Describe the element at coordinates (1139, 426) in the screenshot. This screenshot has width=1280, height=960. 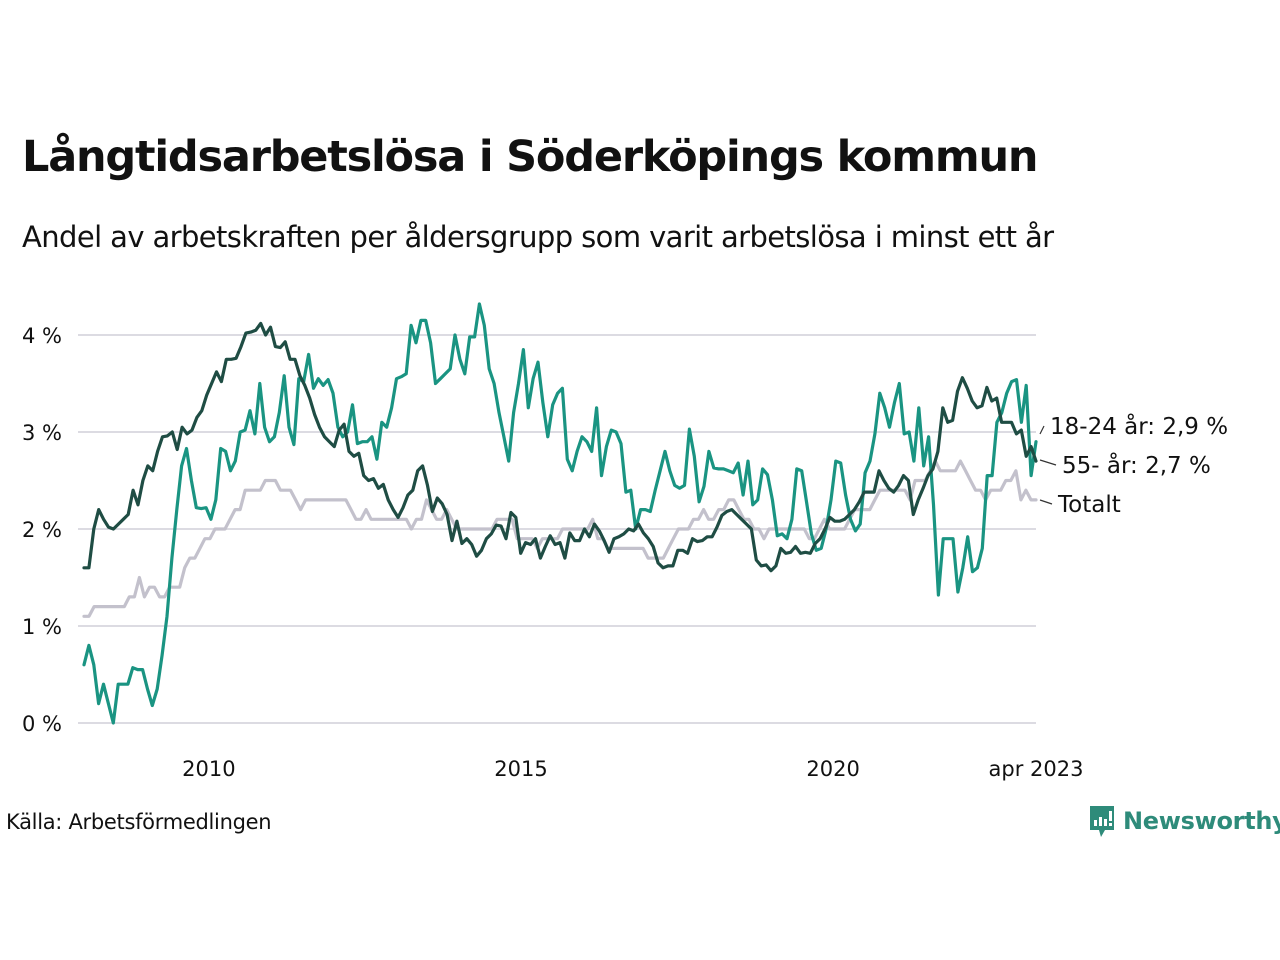
I see `end-label: 18-24 år: 2,9 %` at that location.